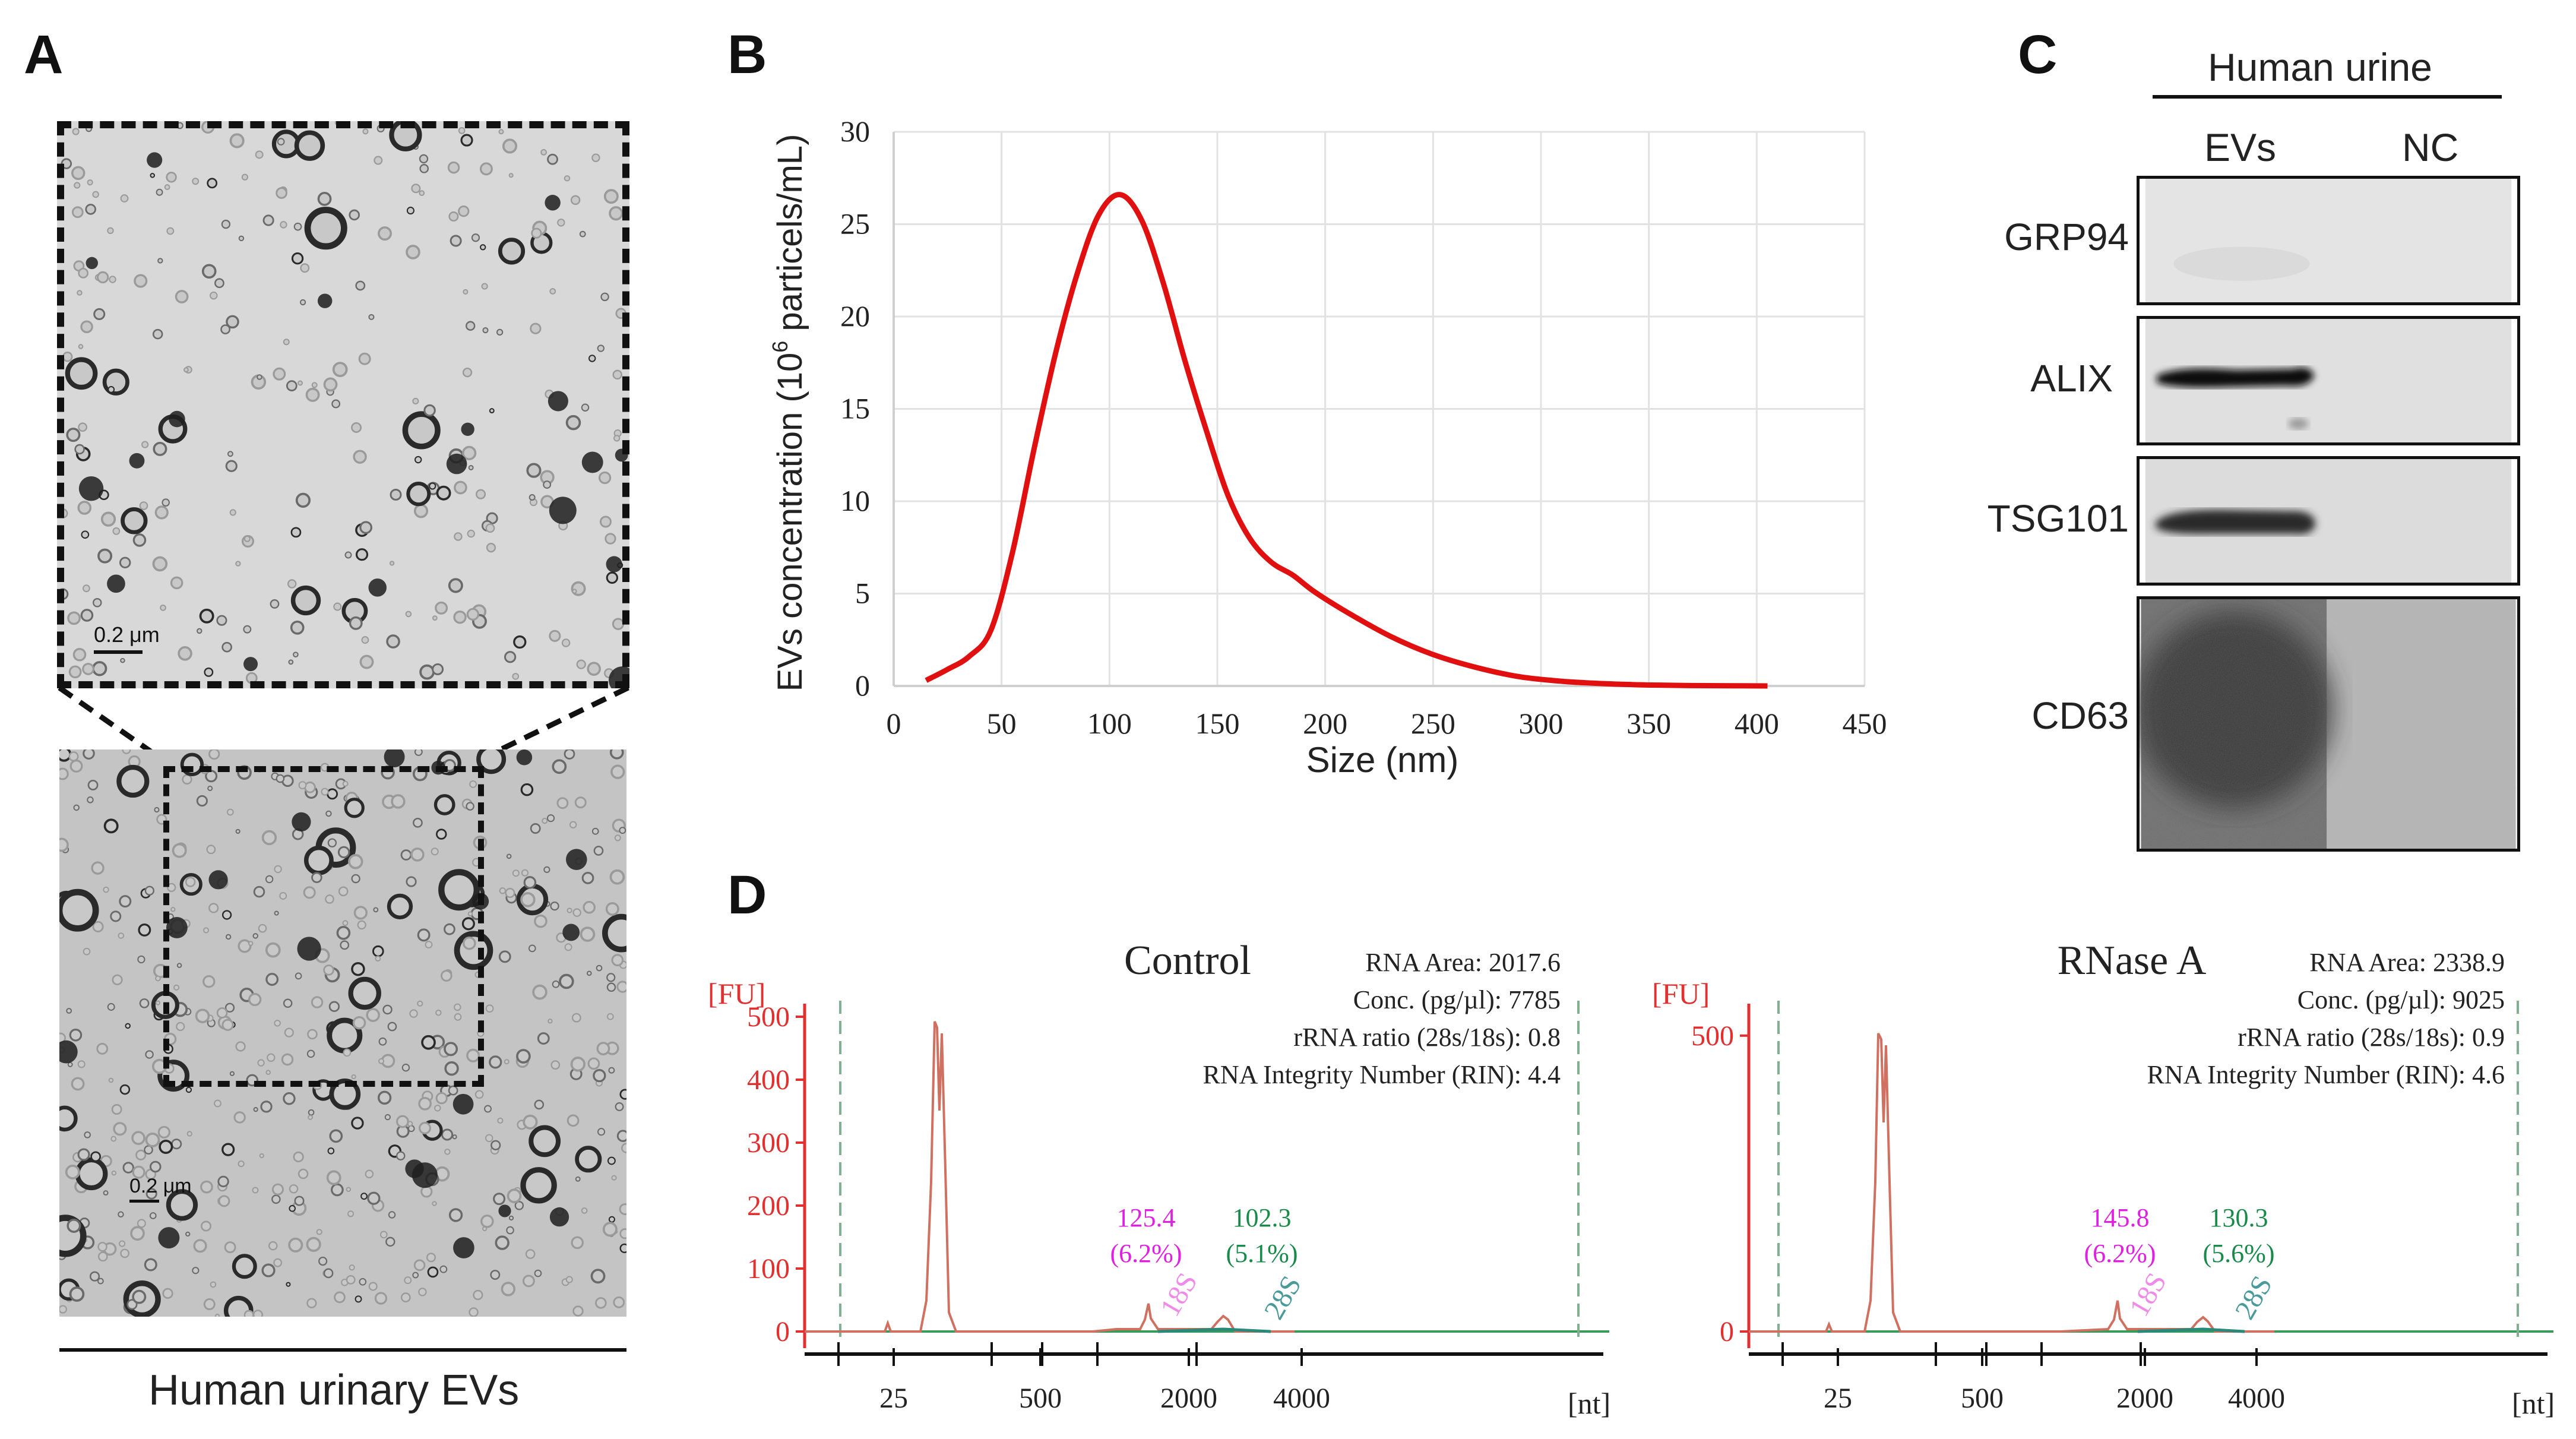  What do you see at coordinates (343, 723) in the screenshot?
I see `zoom-connector-lines` at bounding box center [343, 723].